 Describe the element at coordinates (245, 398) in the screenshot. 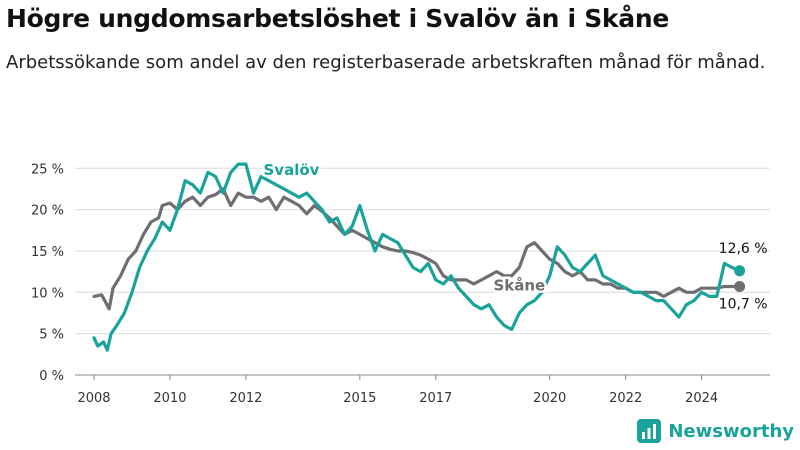

I see `x-tick-label: 2012` at that location.